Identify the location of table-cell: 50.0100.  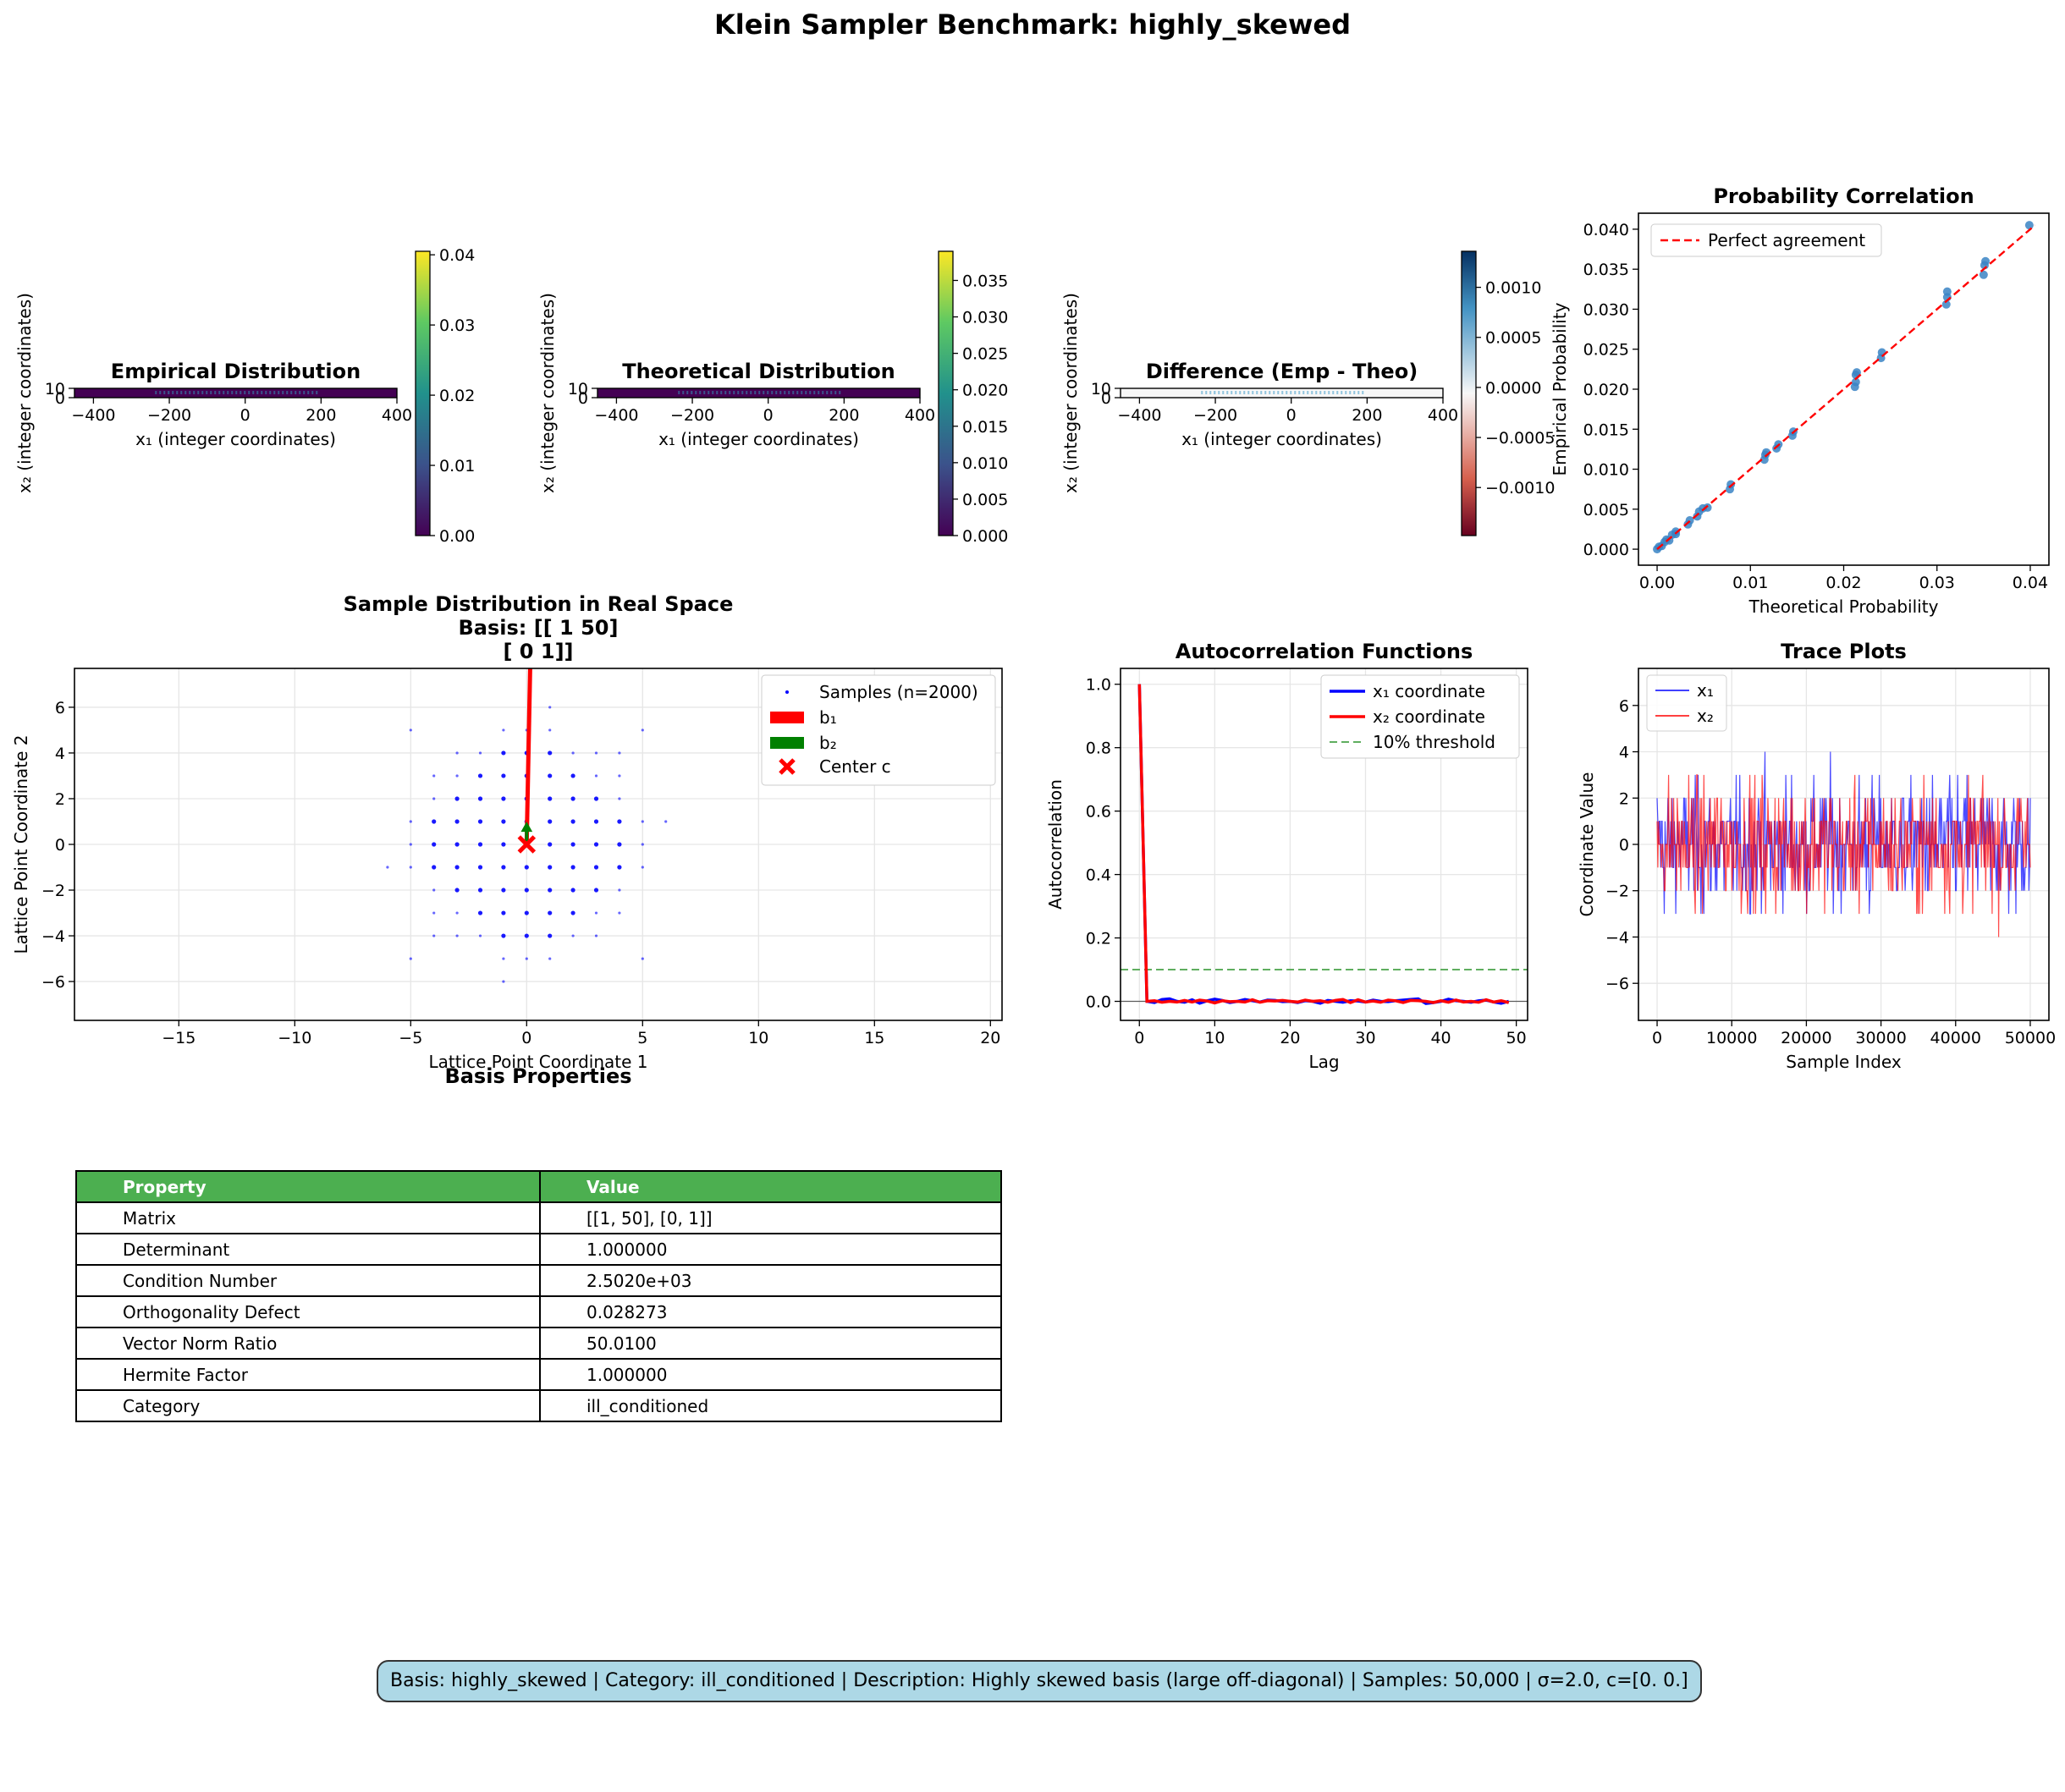
(770, 1343).